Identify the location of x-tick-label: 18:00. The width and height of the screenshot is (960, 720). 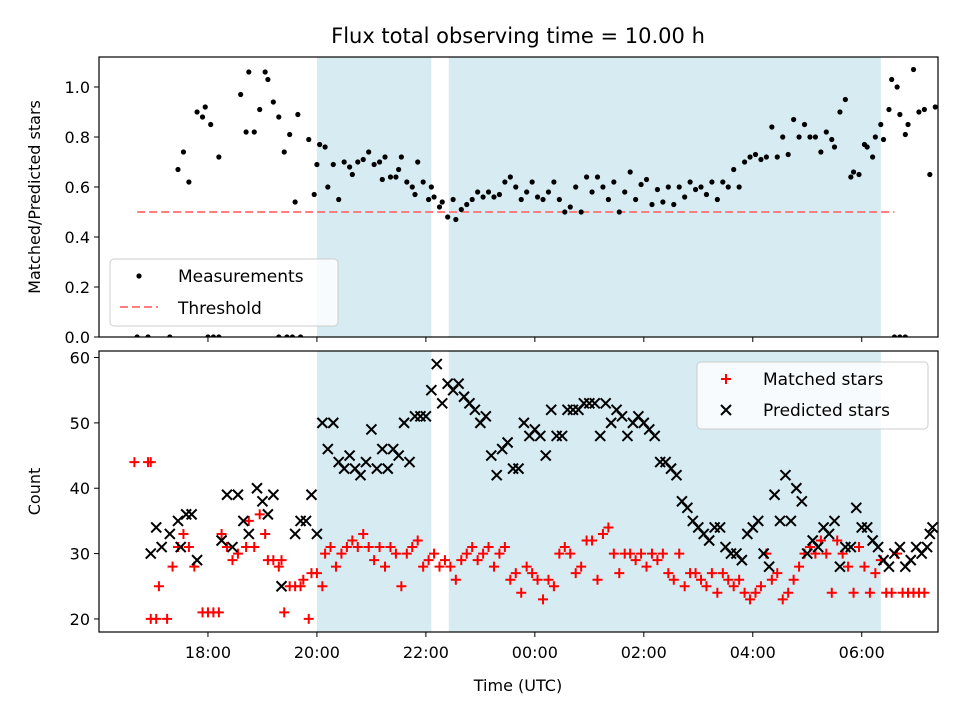
(208, 652).